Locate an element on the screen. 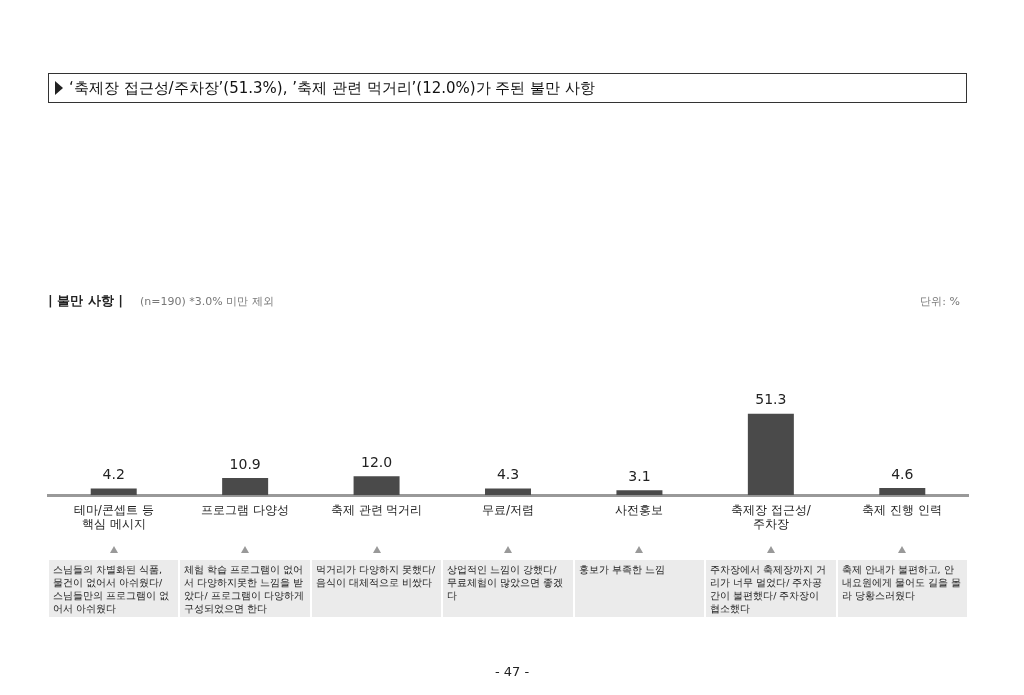 The height and width of the screenshot is (695, 1024). data-label: 10.9 is located at coordinates (245, 463).